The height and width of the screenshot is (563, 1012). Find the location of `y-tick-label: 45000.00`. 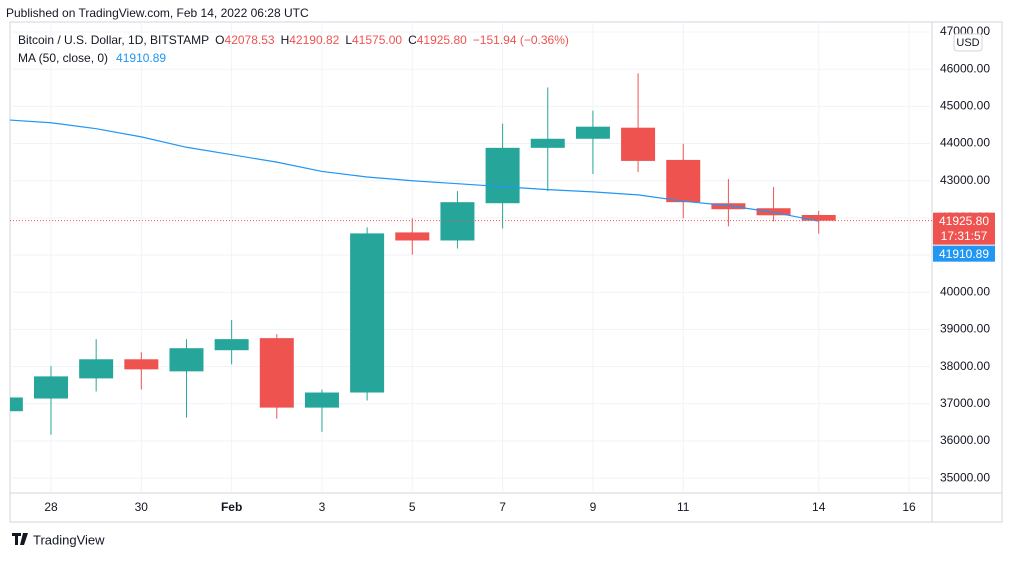

y-tick-label: 45000.00 is located at coordinates (965, 106).